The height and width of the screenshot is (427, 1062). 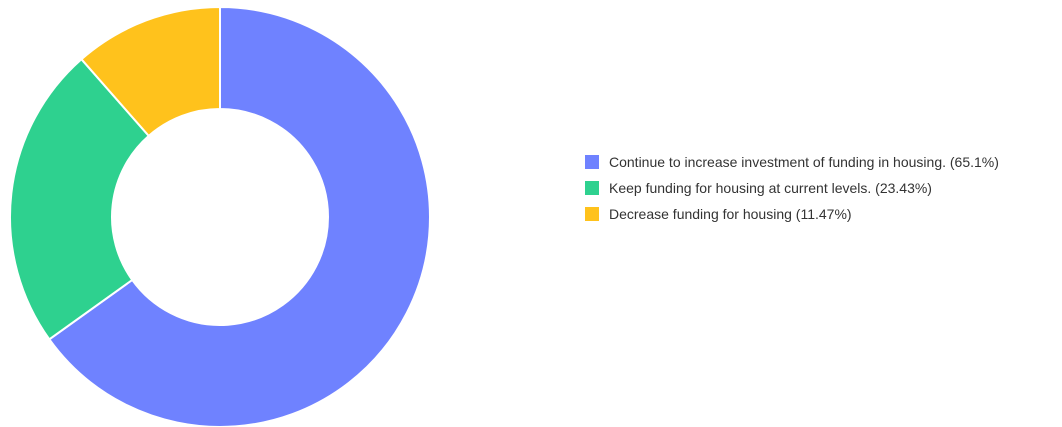 I want to click on legend-swatch-keep, so click(x=592, y=188).